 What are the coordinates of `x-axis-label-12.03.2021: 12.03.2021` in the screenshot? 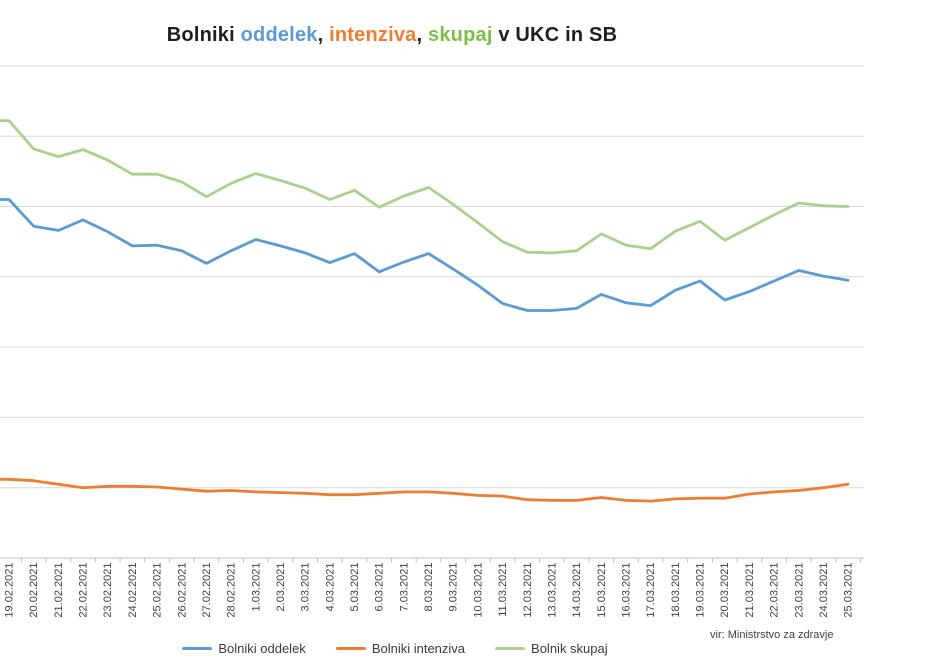 It's located at (528, 590).